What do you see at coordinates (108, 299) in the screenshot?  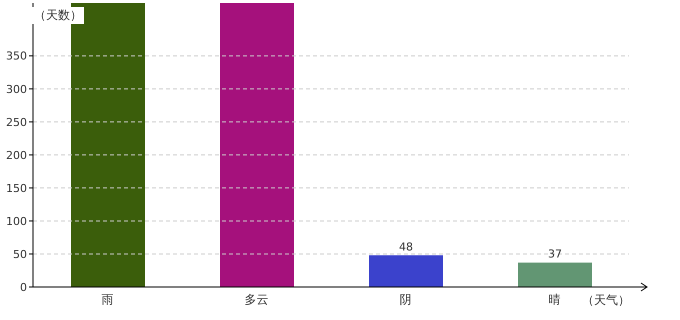 I see `x-tick-label: 雨` at bounding box center [108, 299].